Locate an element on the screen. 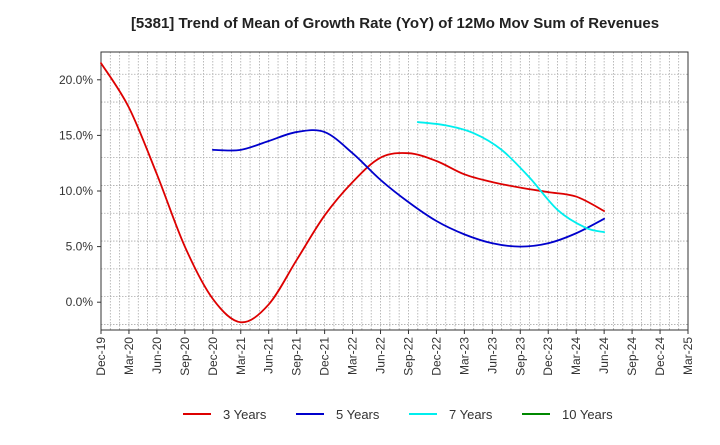  x-tick-label: Mar-24 is located at coordinates (576, 356).